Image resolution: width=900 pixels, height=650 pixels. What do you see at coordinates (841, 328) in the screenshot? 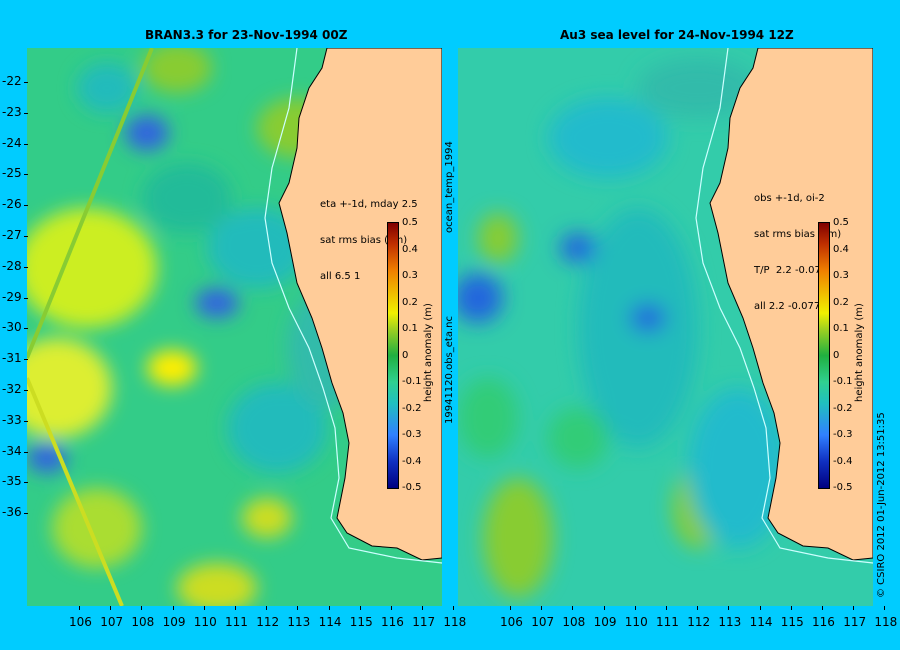
I see `colorbar-tick-label: 0.1` at bounding box center [841, 328].